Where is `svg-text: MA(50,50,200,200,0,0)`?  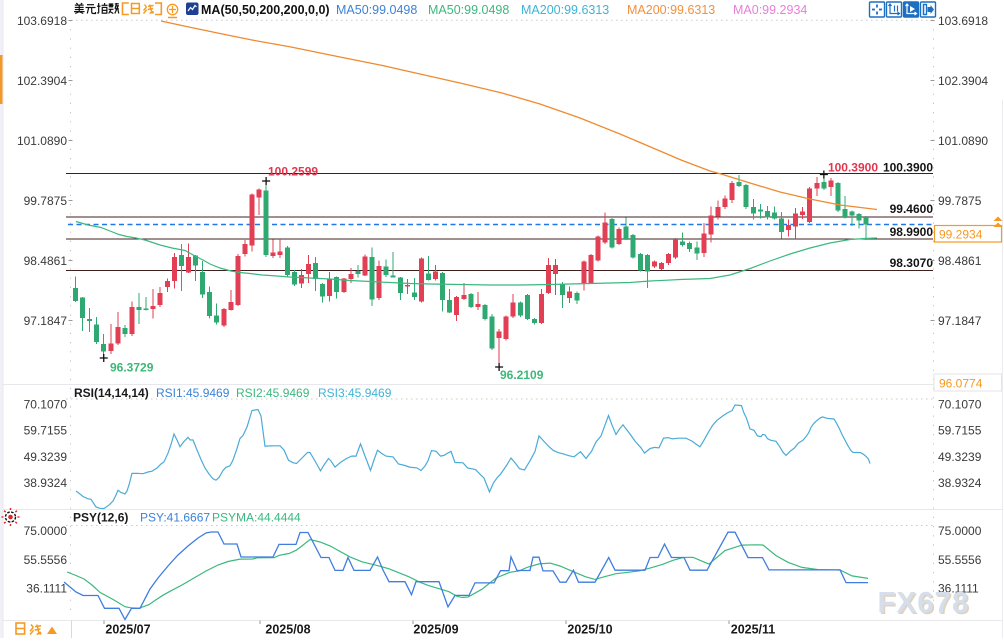
svg-text: MA(50,50,200,200,0,0) is located at coordinates (265, 10).